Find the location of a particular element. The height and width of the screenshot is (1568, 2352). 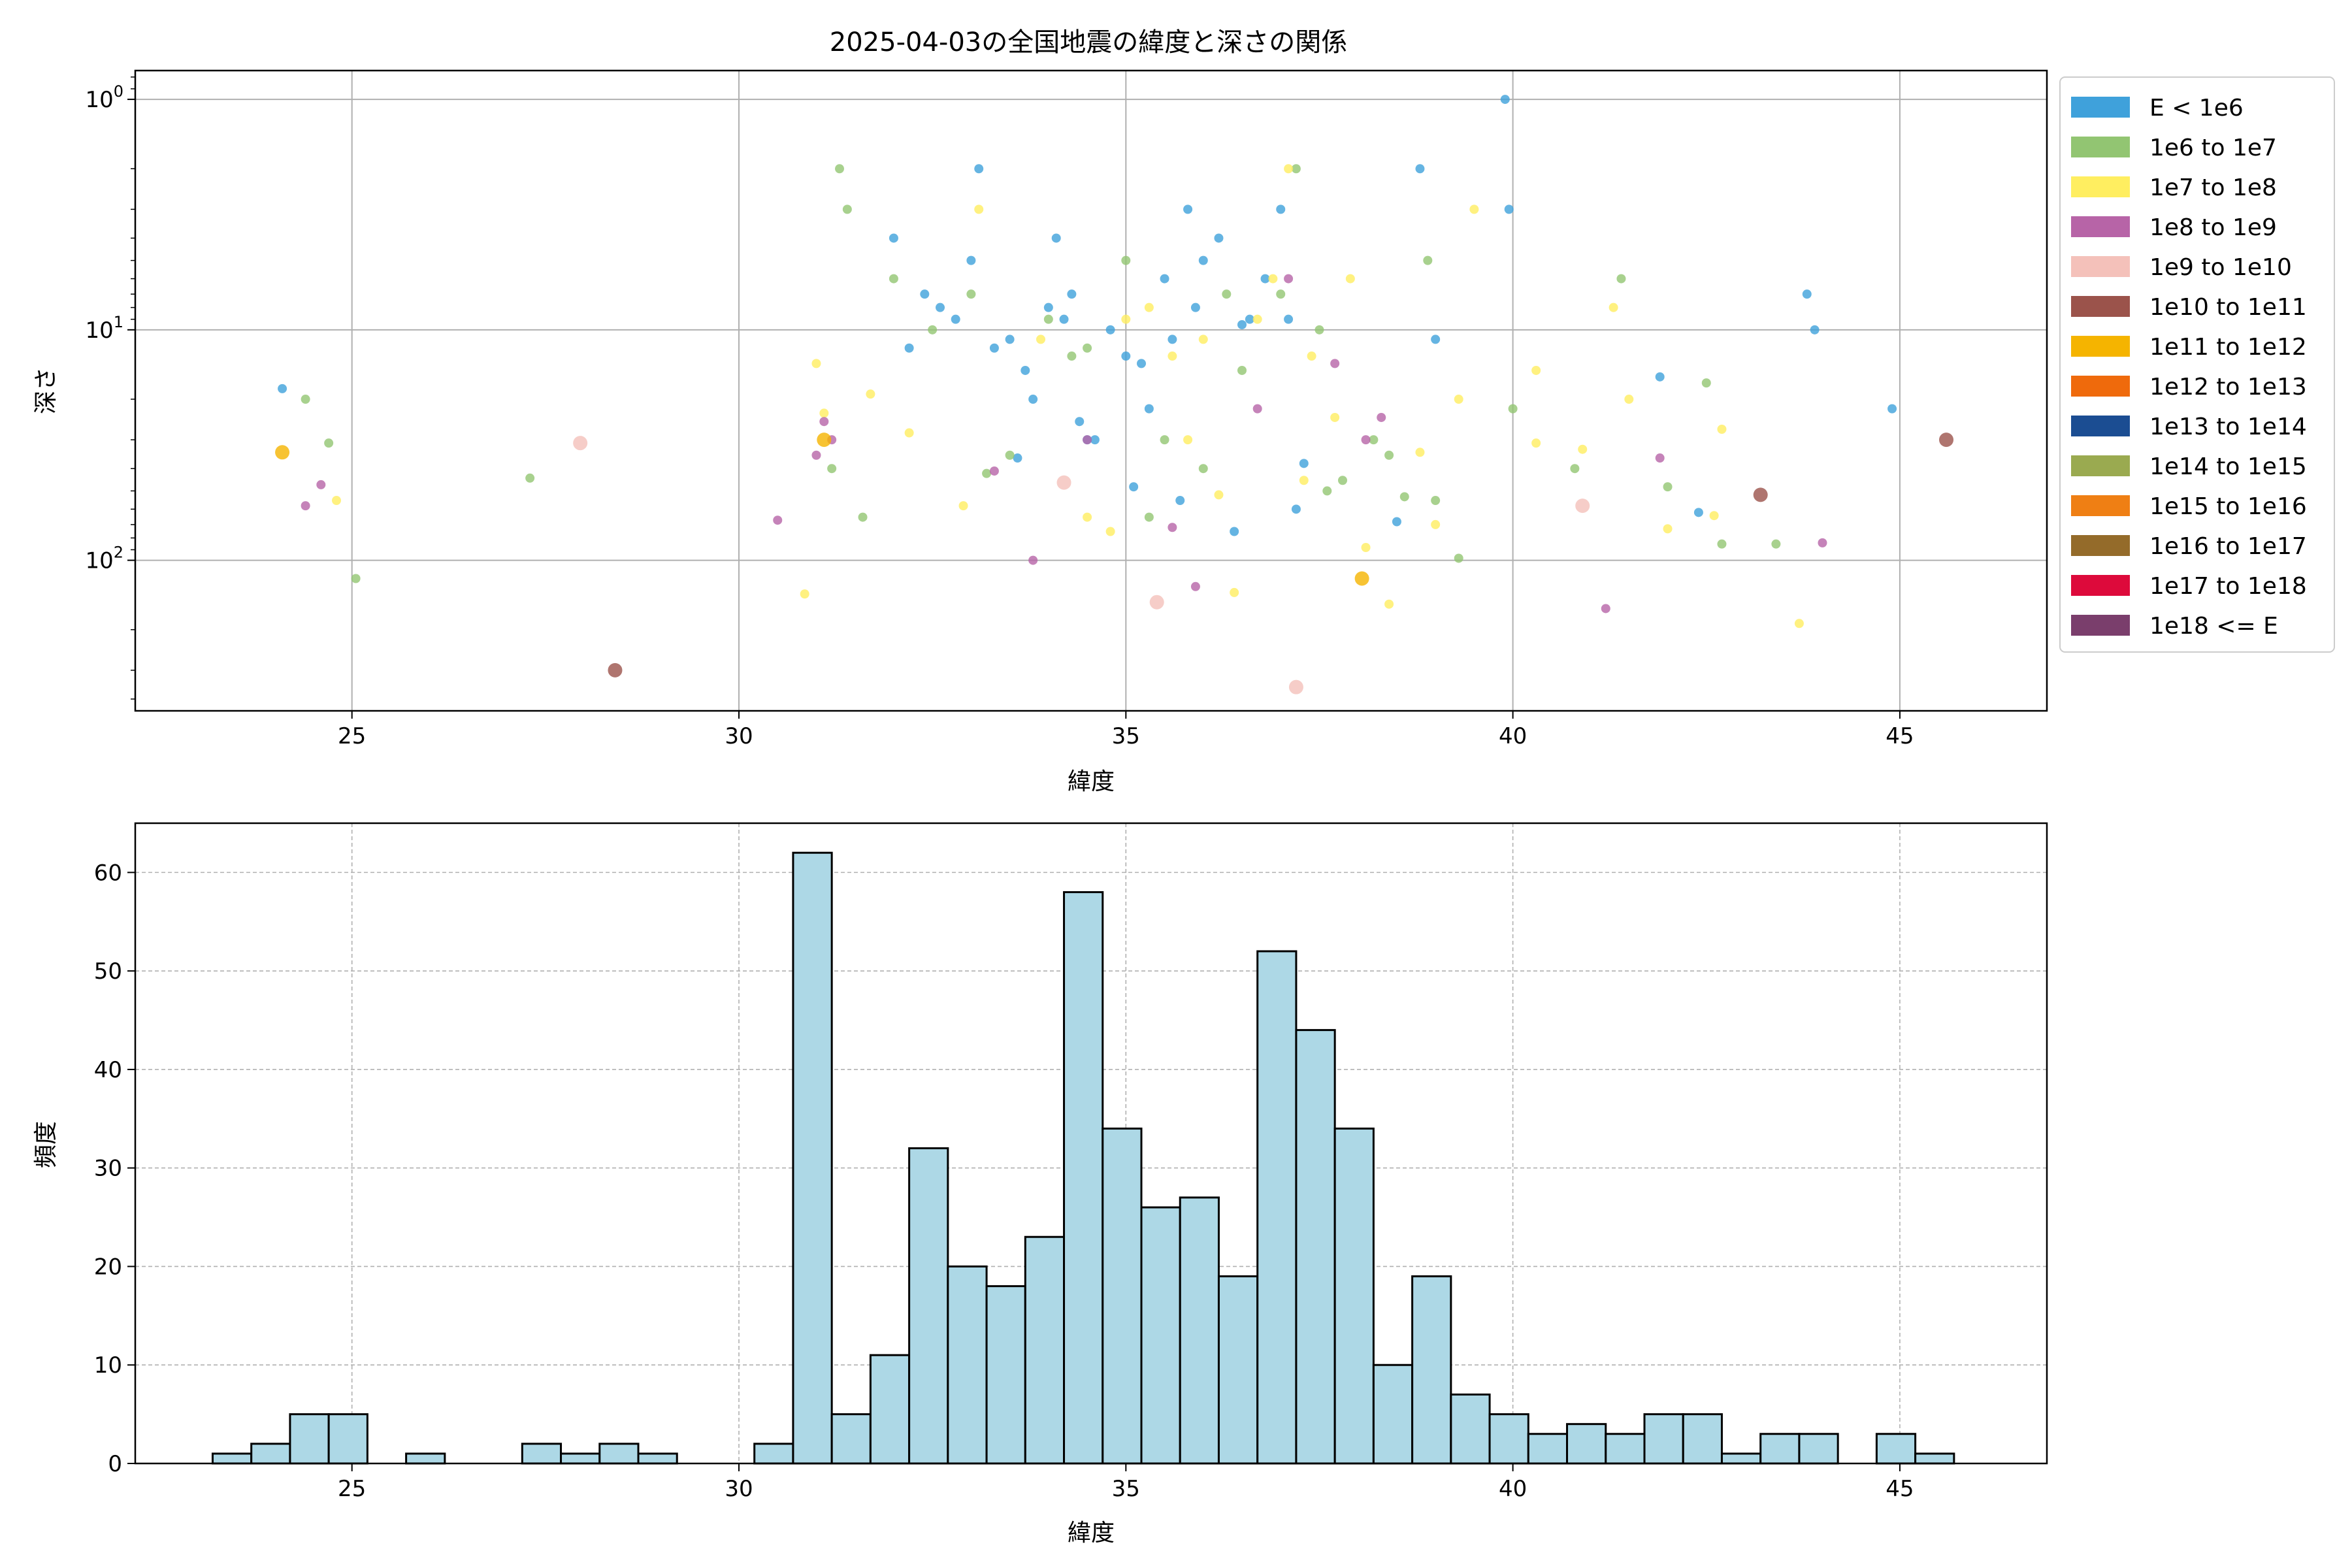

legend-label: 1e7 to 1e8 is located at coordinates (2213, 187).